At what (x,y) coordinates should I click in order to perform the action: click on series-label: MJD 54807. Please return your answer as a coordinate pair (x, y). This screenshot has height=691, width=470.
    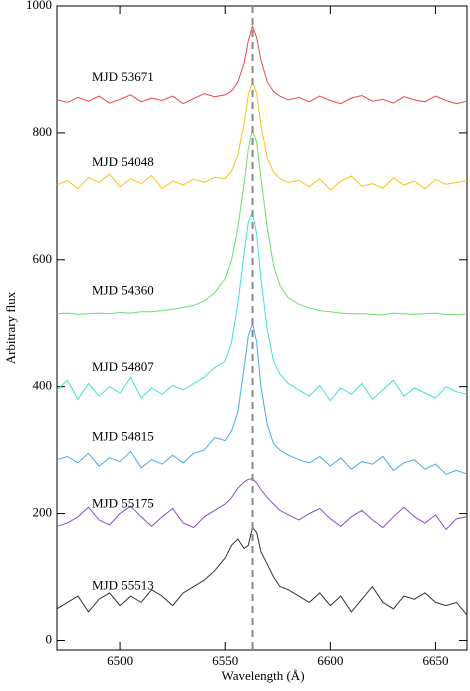
    Looking at the image, I should click on (123, 366).